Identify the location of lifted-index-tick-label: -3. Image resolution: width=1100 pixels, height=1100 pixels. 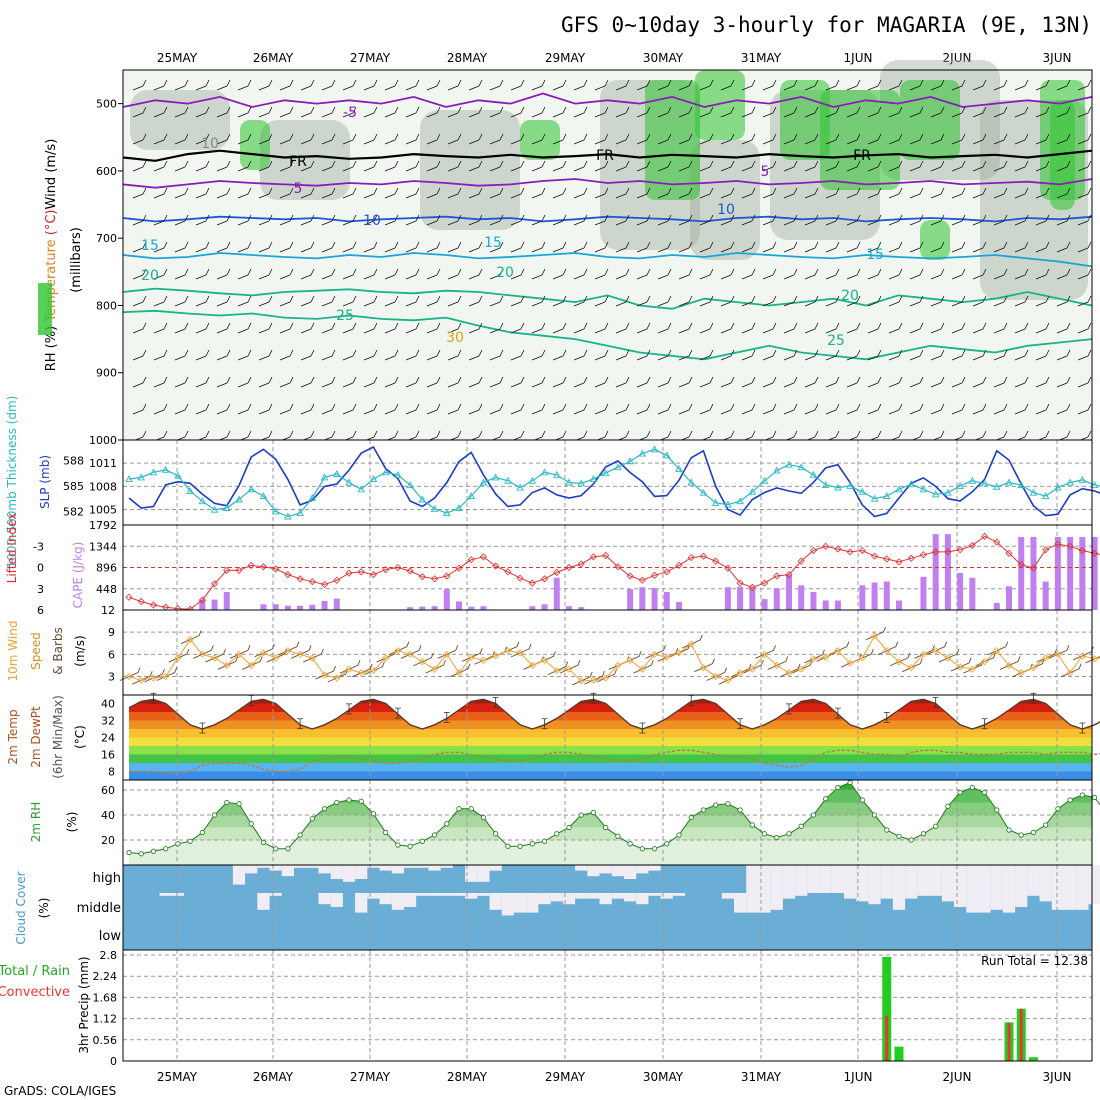
(38, 546).